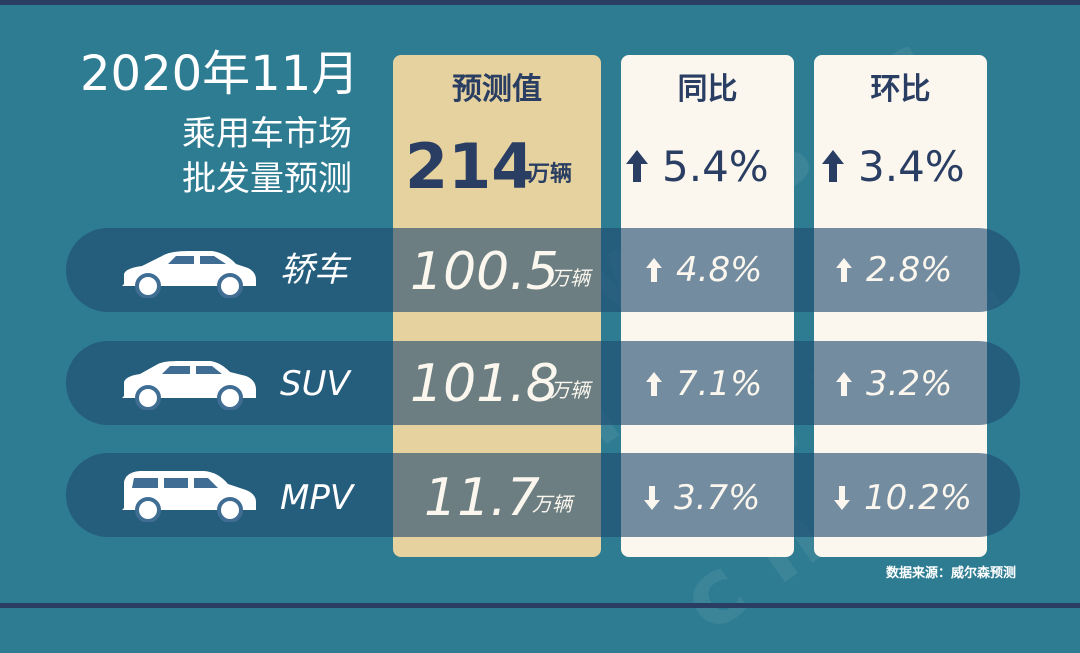 The image size is (1080, 653). Describe the element at coordinates (911, 166) in the screenshot. I see `total-mom-value: 3.4%` at that location.